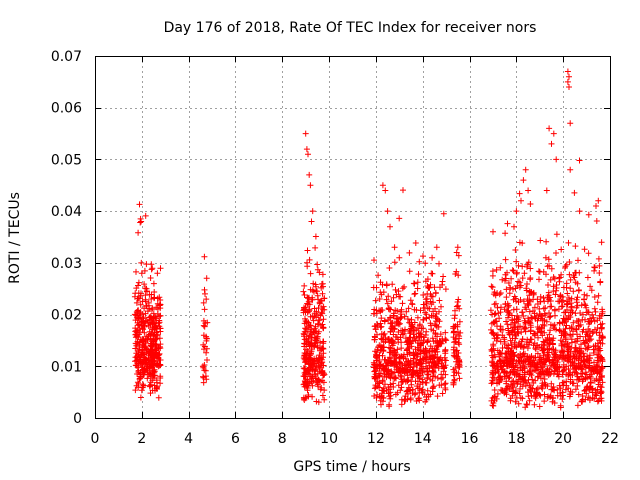 The image size is (640, 480). I want to click on y-tick-label: 0.01, so click(66, 367).